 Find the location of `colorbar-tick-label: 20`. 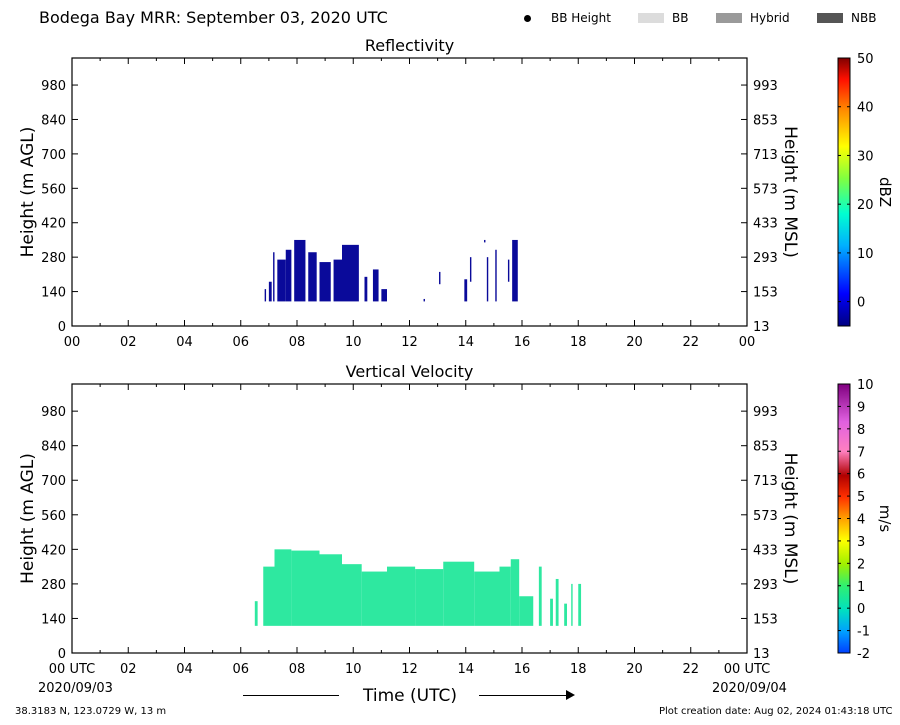

colorbar-tick-label: 20 is located at coordinates (865, 205).